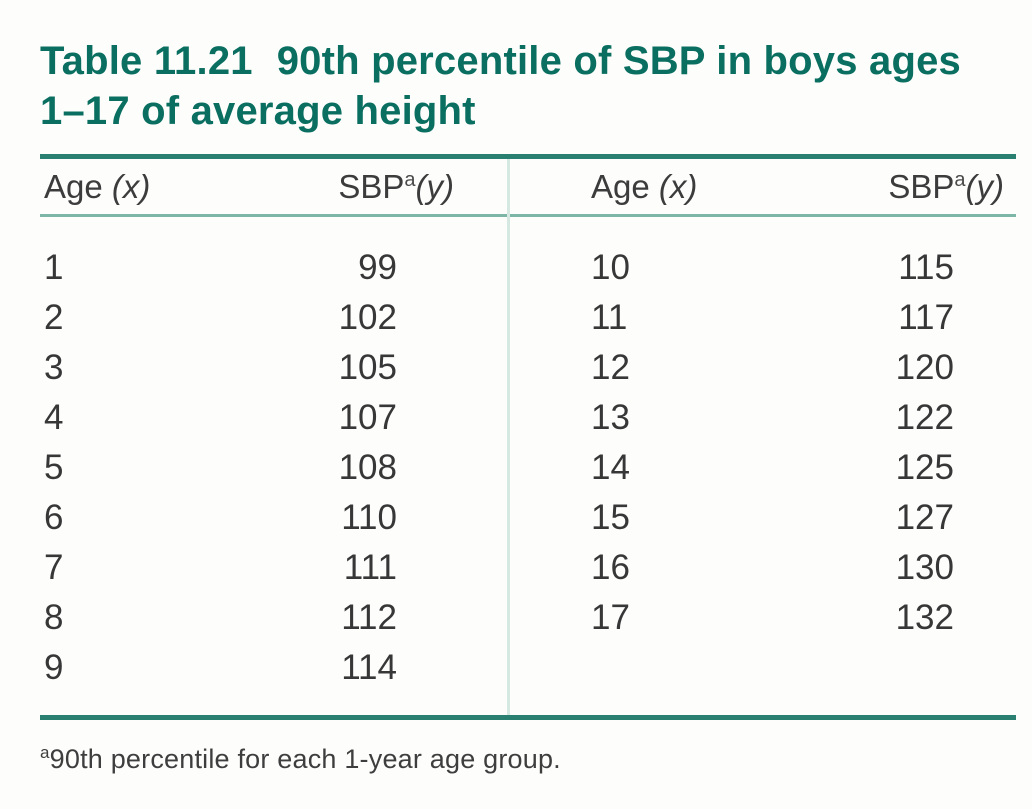 This screenshot has height=809, width=1032. I want to click on sbp-value: 102, so click(367, 317).